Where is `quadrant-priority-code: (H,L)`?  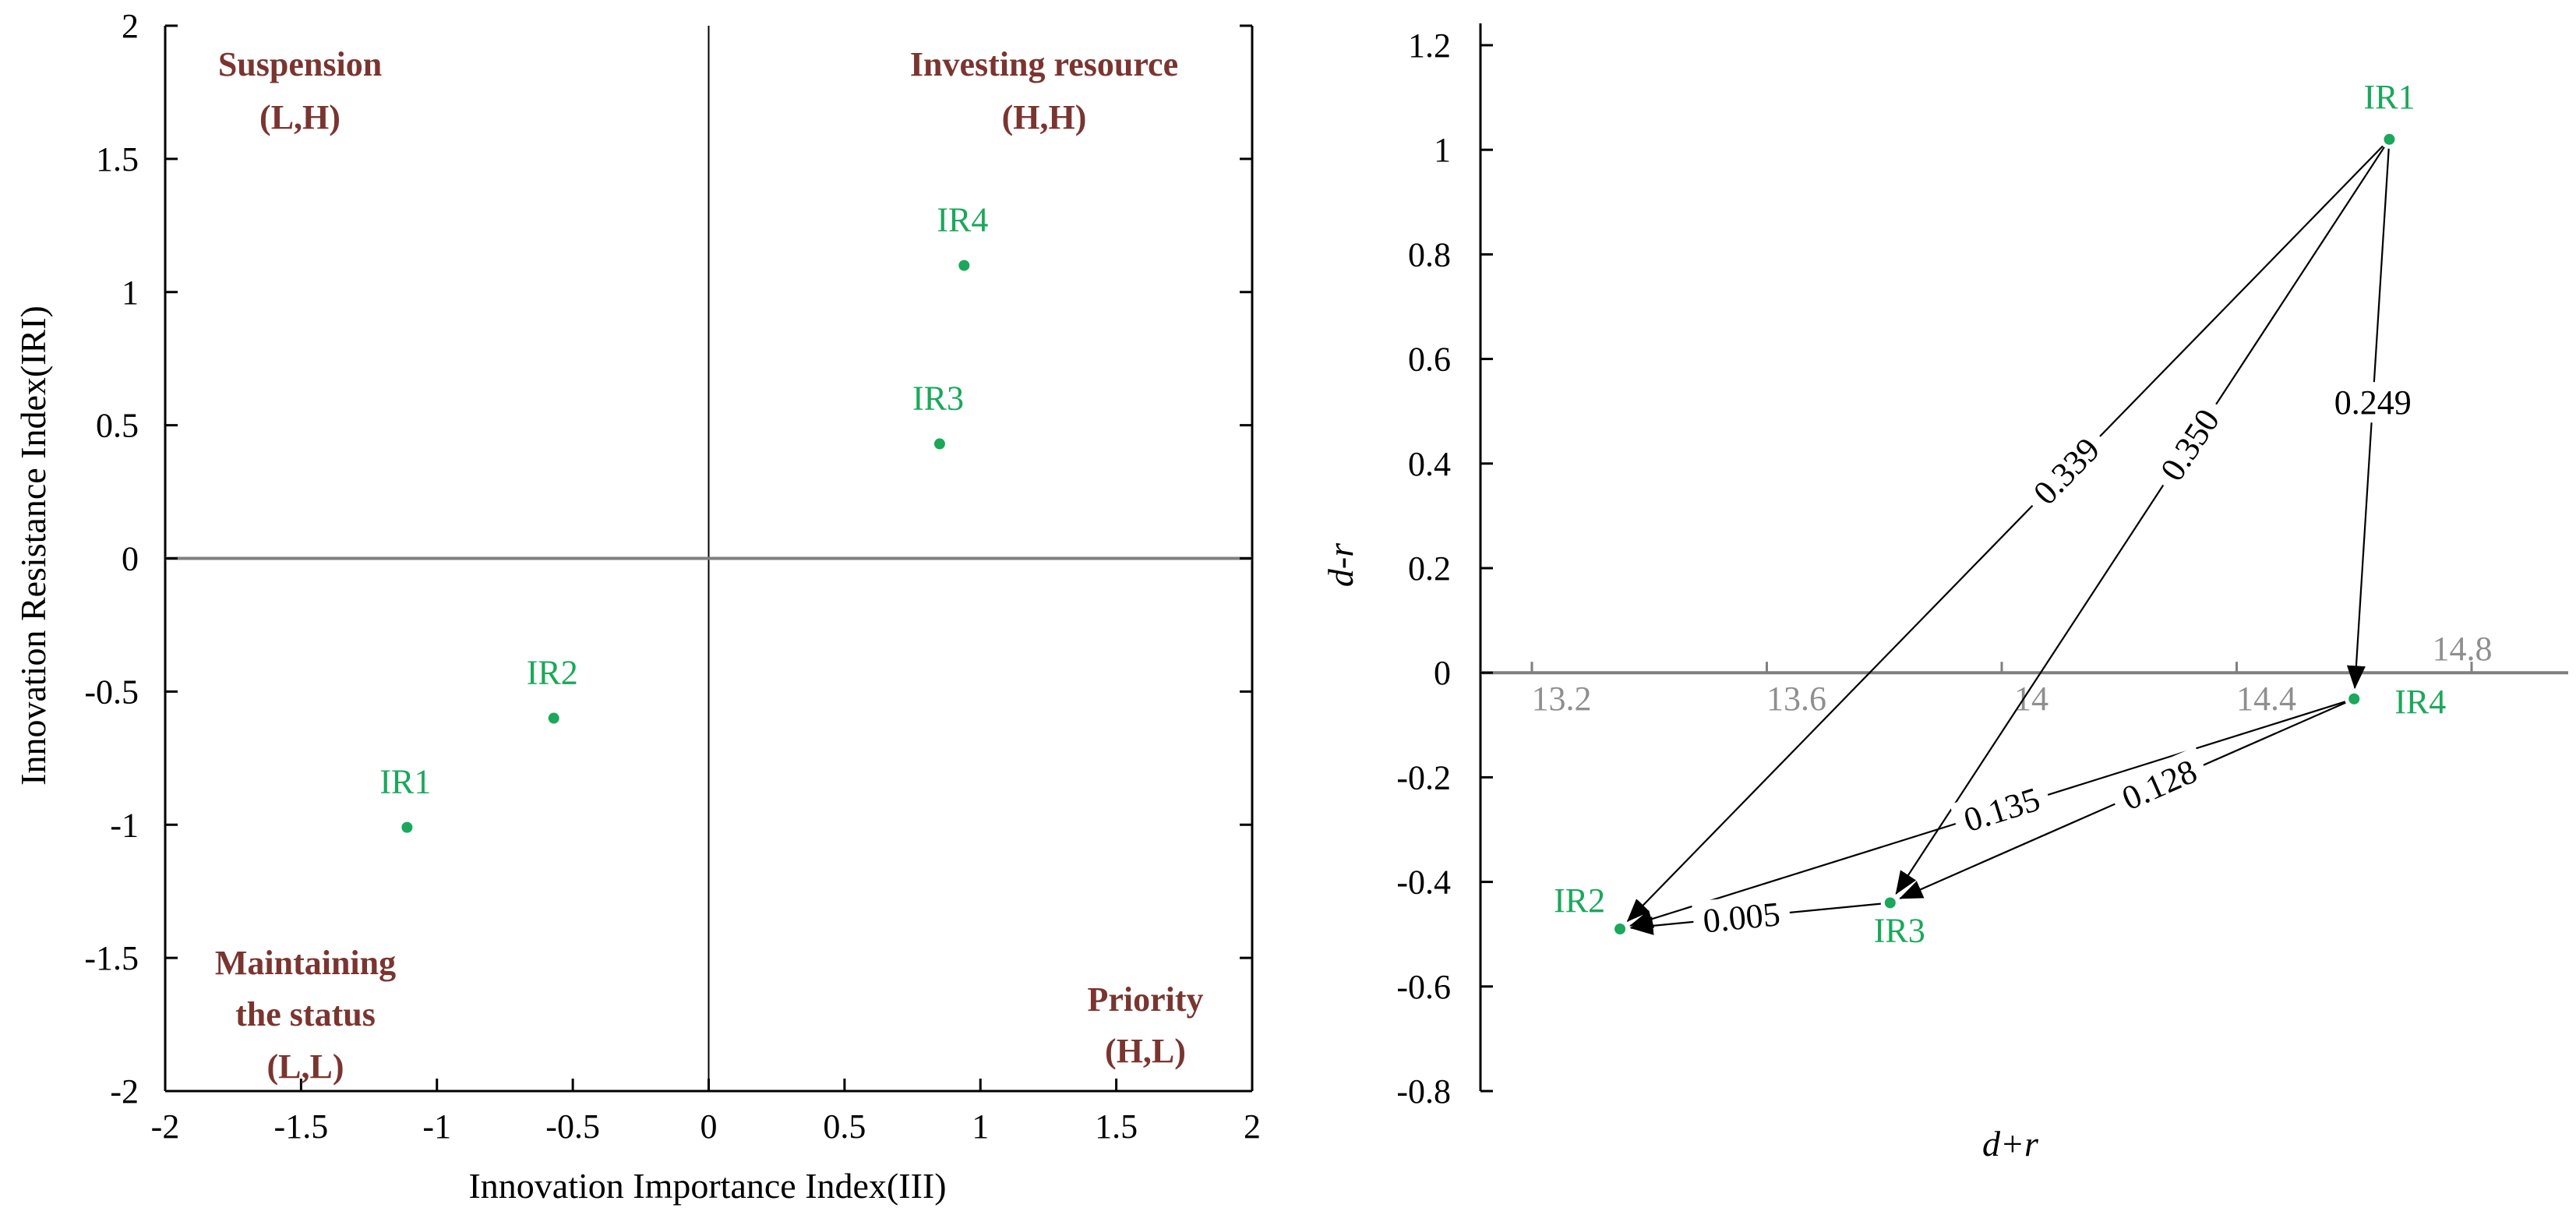 quadrant-priority-code: (H,L) is located at coordinates (1145, 1051).